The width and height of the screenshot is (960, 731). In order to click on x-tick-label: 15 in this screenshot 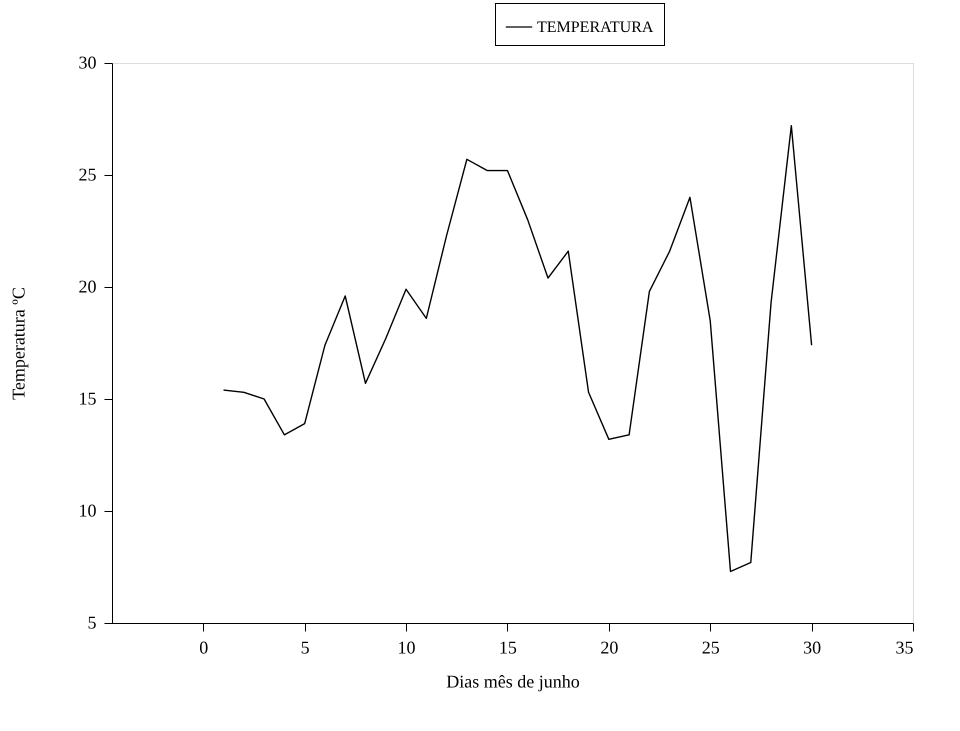, I will do `click(507, 648)`.